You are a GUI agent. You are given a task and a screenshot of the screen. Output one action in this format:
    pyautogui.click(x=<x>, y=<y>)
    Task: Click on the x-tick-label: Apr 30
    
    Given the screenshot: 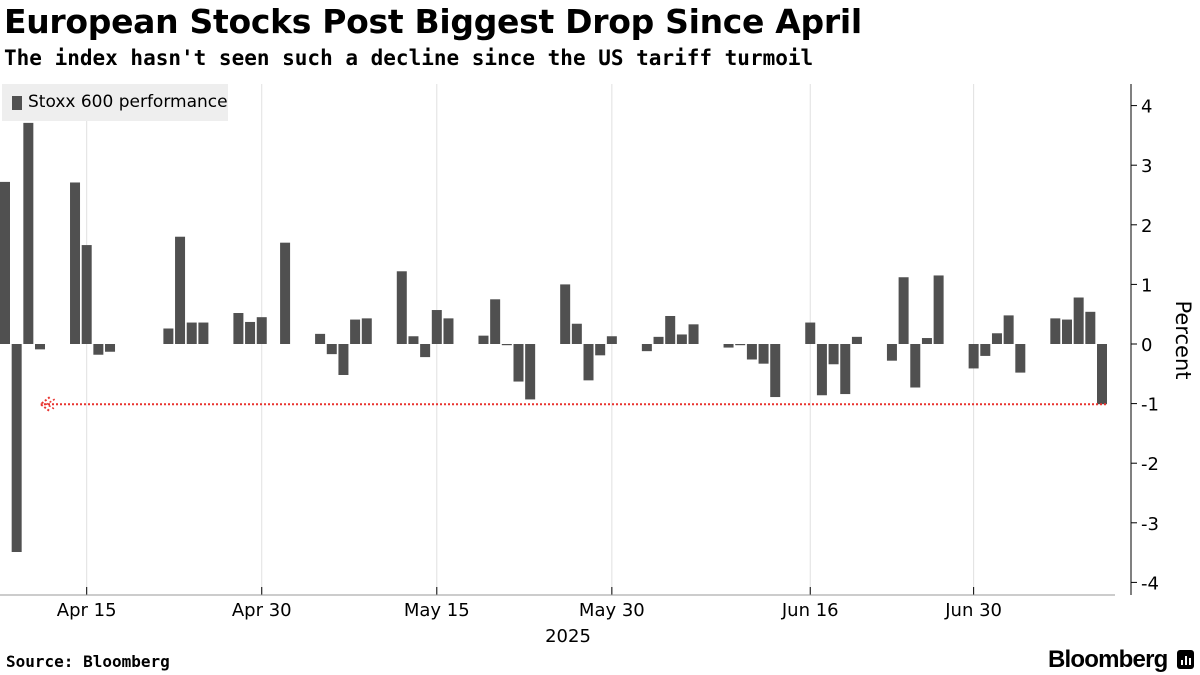 What is the action you would take?
    pyautogui.click(x=262, y=610)
    